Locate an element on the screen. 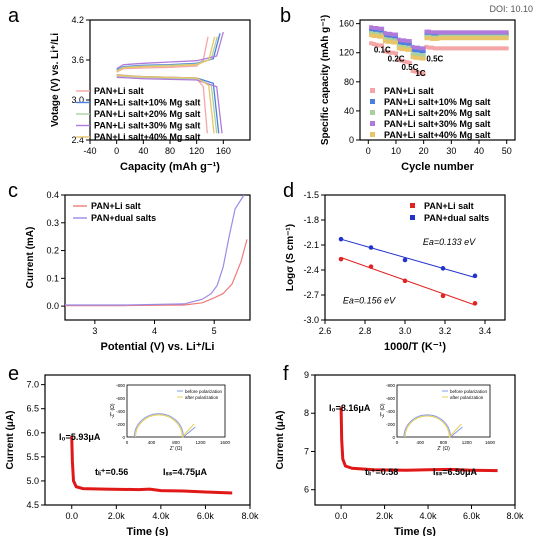 This screenshot has height=536, width=539. y-tick-label: 160 is located at coordinates (346, 24).